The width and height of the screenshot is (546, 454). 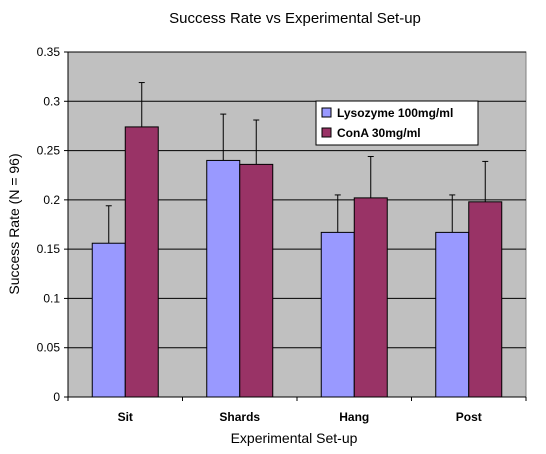 I want to click on y-tick-label: 0.2, so click(x=51, y=200).